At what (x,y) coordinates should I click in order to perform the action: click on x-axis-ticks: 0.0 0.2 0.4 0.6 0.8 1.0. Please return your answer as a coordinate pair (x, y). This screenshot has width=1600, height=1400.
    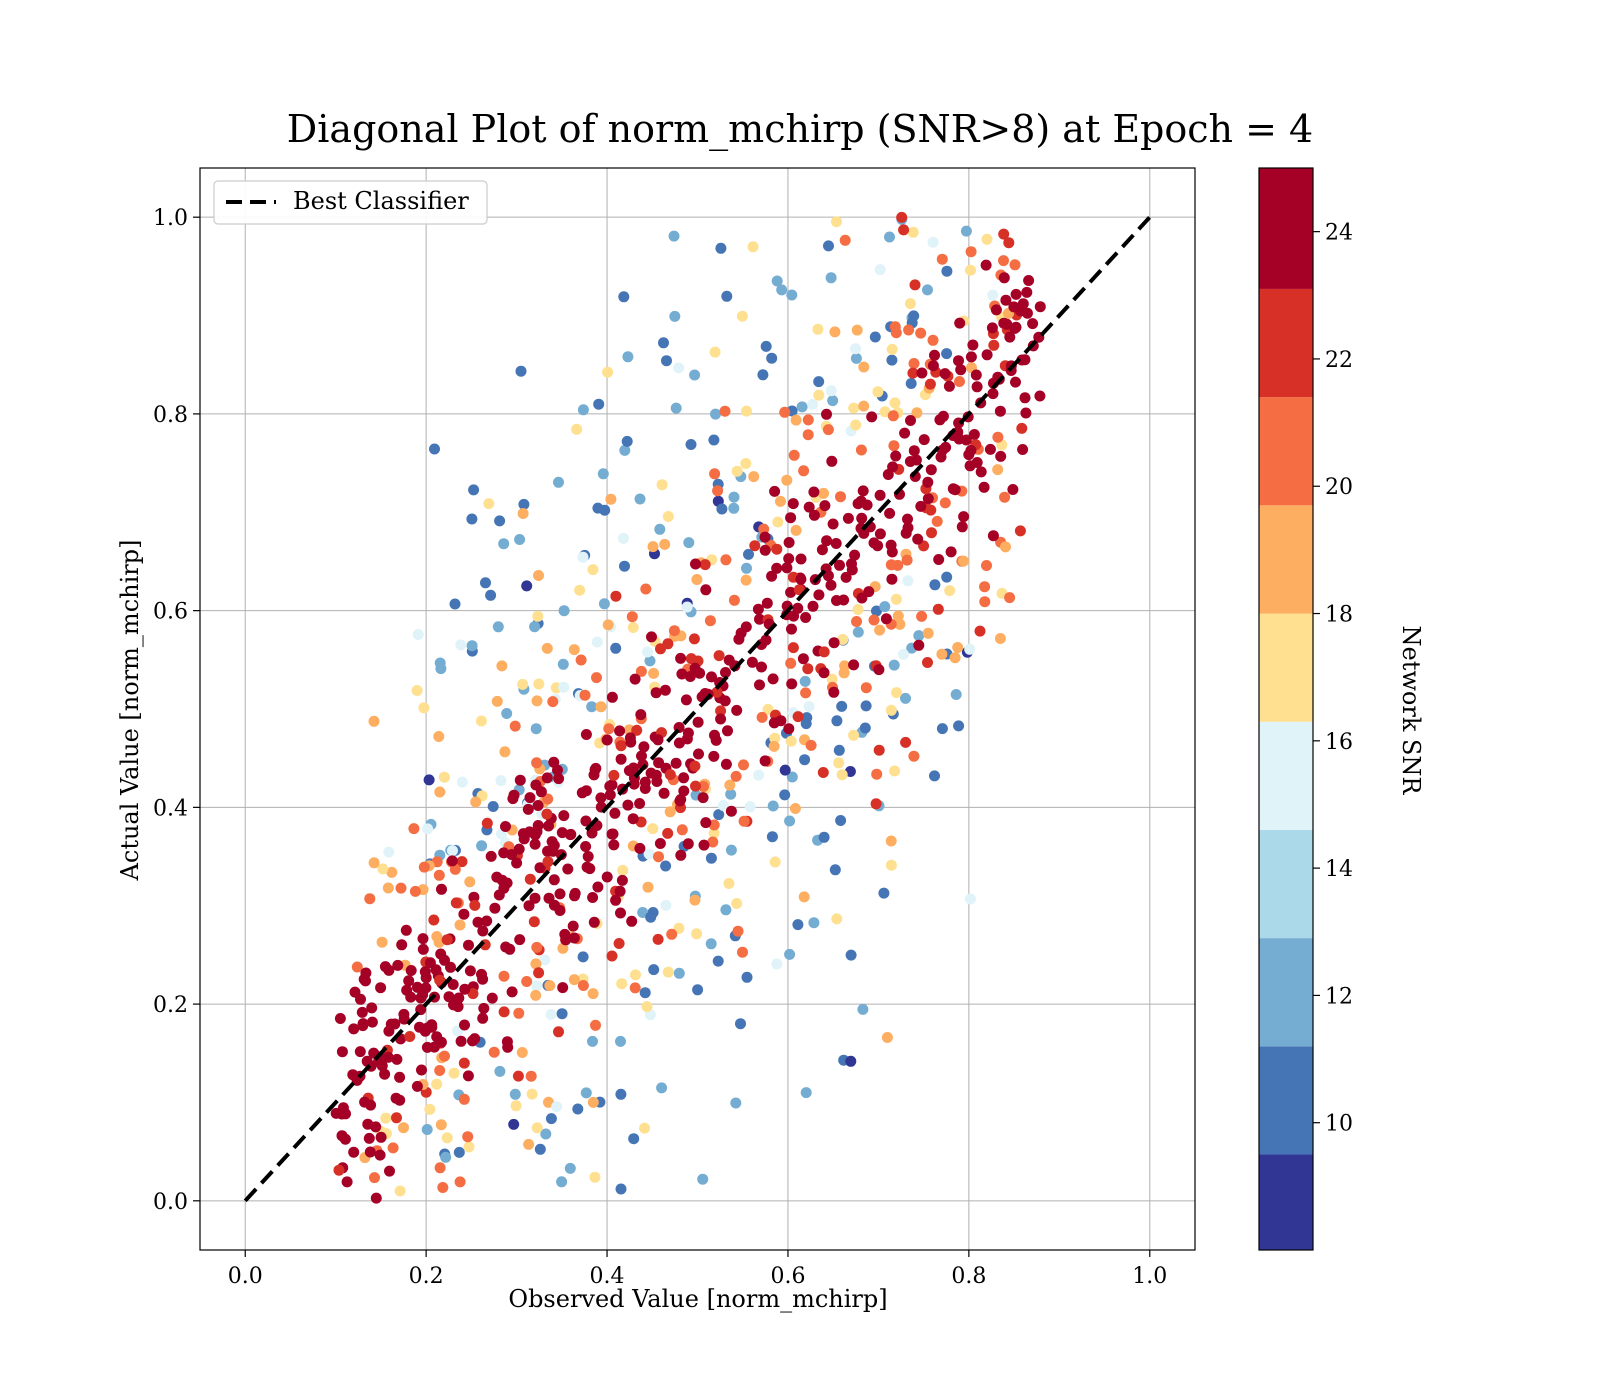
    Looking at the image, I should click on (697, 1269).